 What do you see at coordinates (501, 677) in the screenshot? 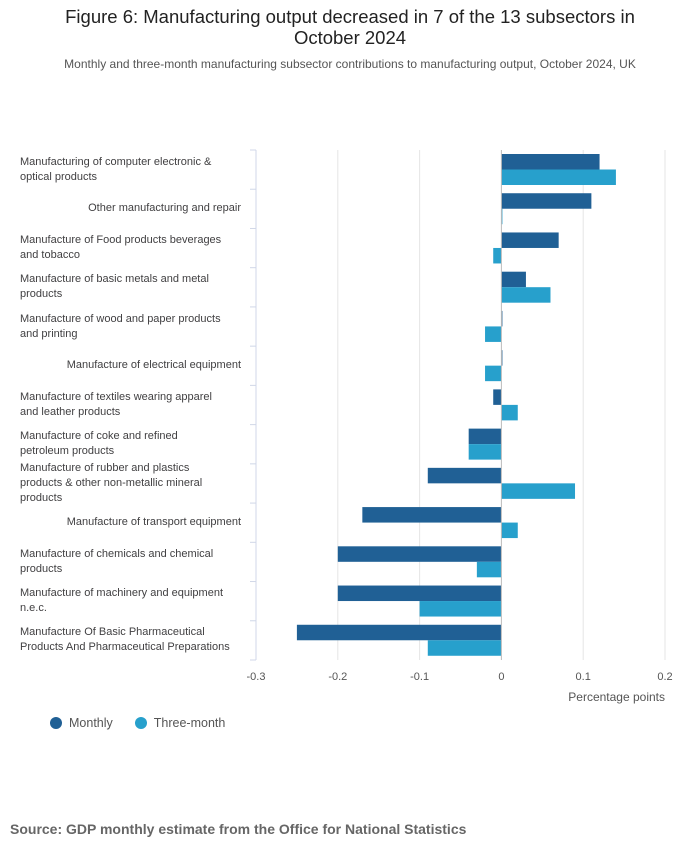
I see `x-tick-label: 0` at bounding box center [501, 677].